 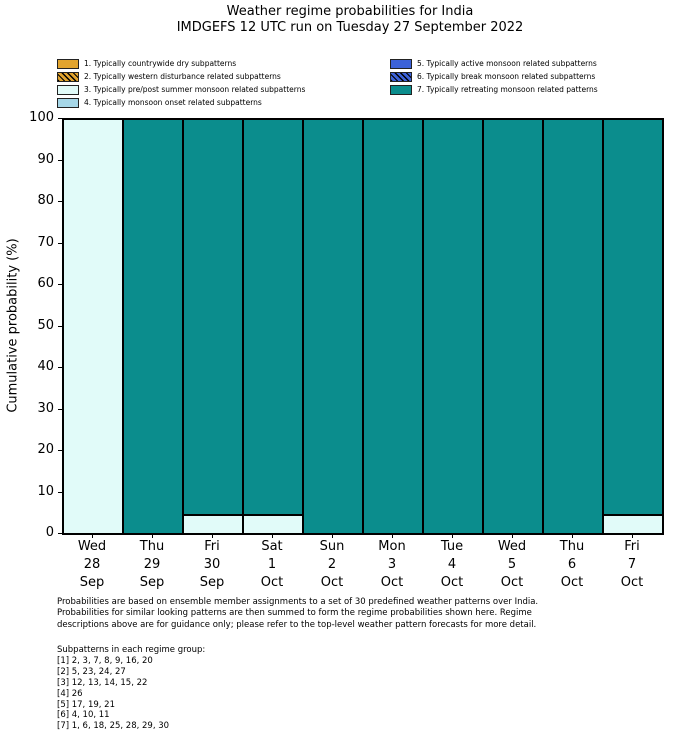 I want to click on x-tick-label-line: 30, so click(x=212, y=564).